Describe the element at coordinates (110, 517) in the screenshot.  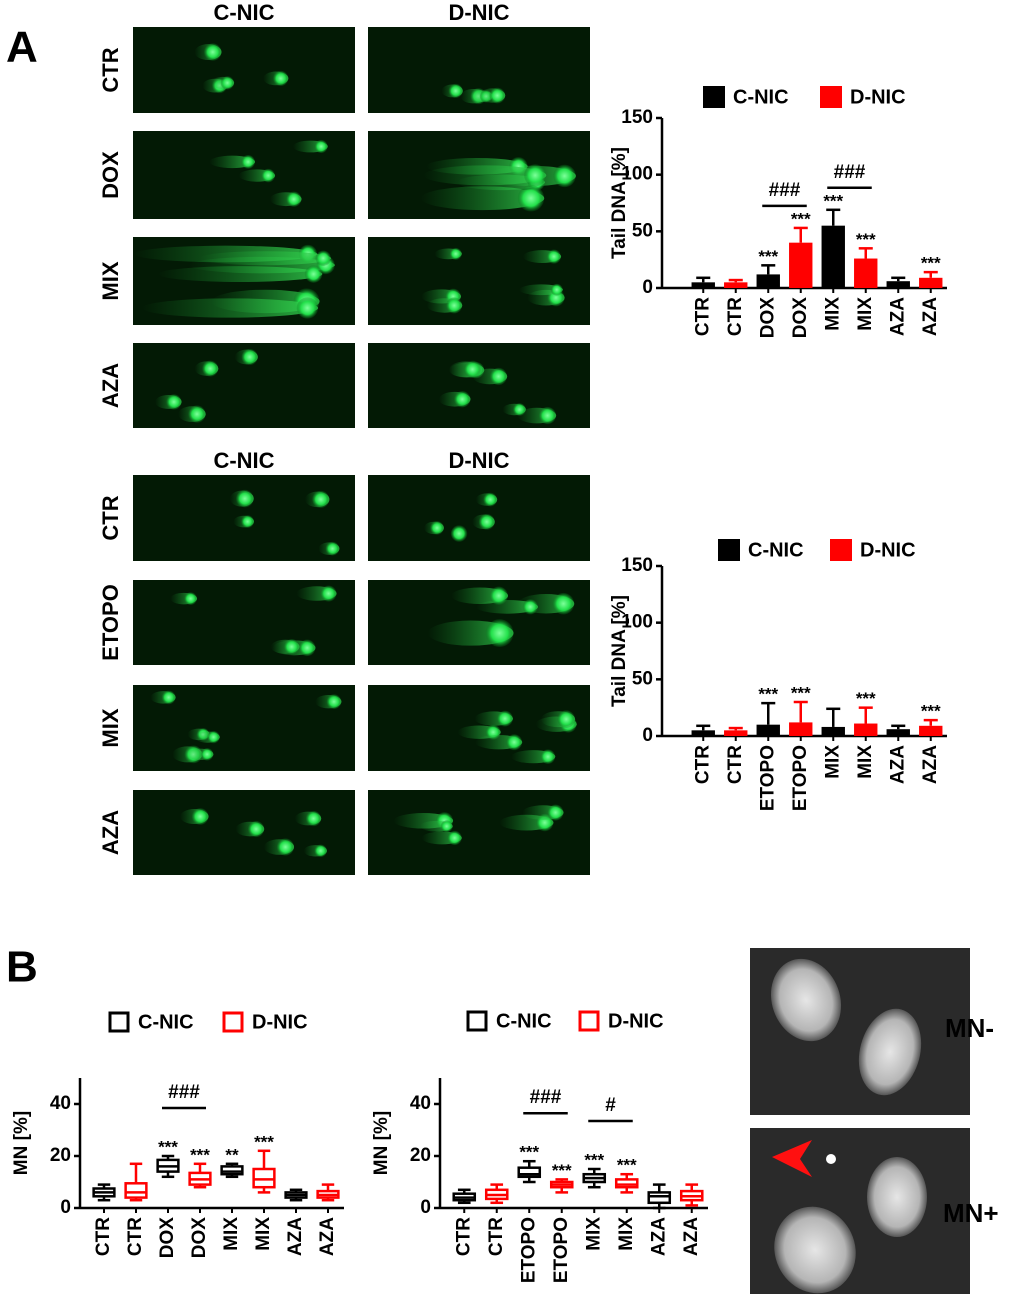
I see `row-label: CTR` at that location.